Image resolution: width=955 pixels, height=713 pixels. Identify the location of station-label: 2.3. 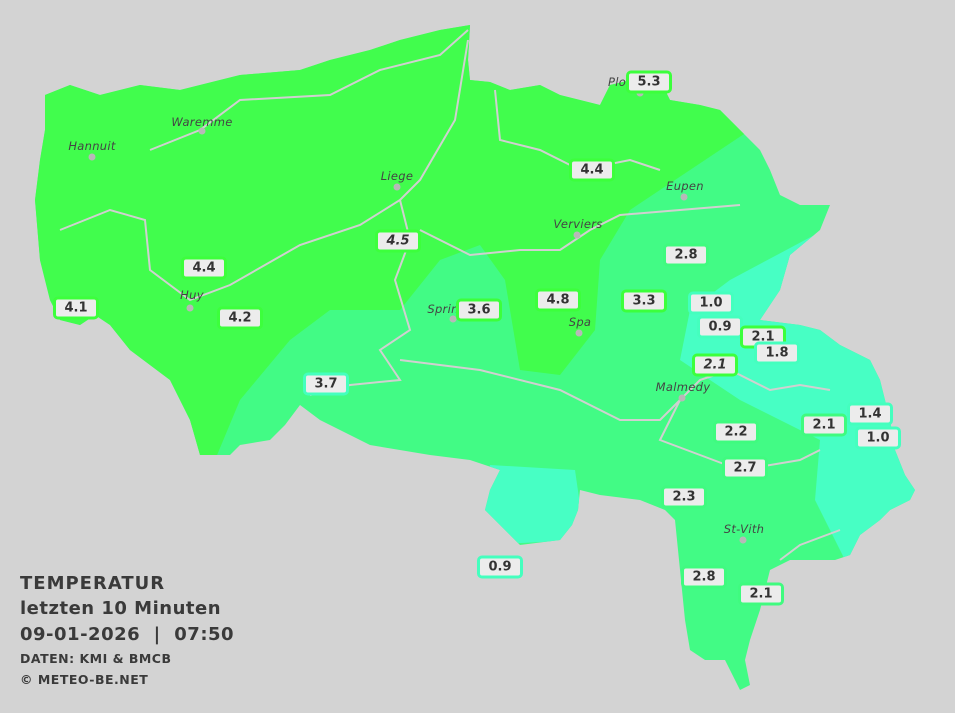
(684, 497).